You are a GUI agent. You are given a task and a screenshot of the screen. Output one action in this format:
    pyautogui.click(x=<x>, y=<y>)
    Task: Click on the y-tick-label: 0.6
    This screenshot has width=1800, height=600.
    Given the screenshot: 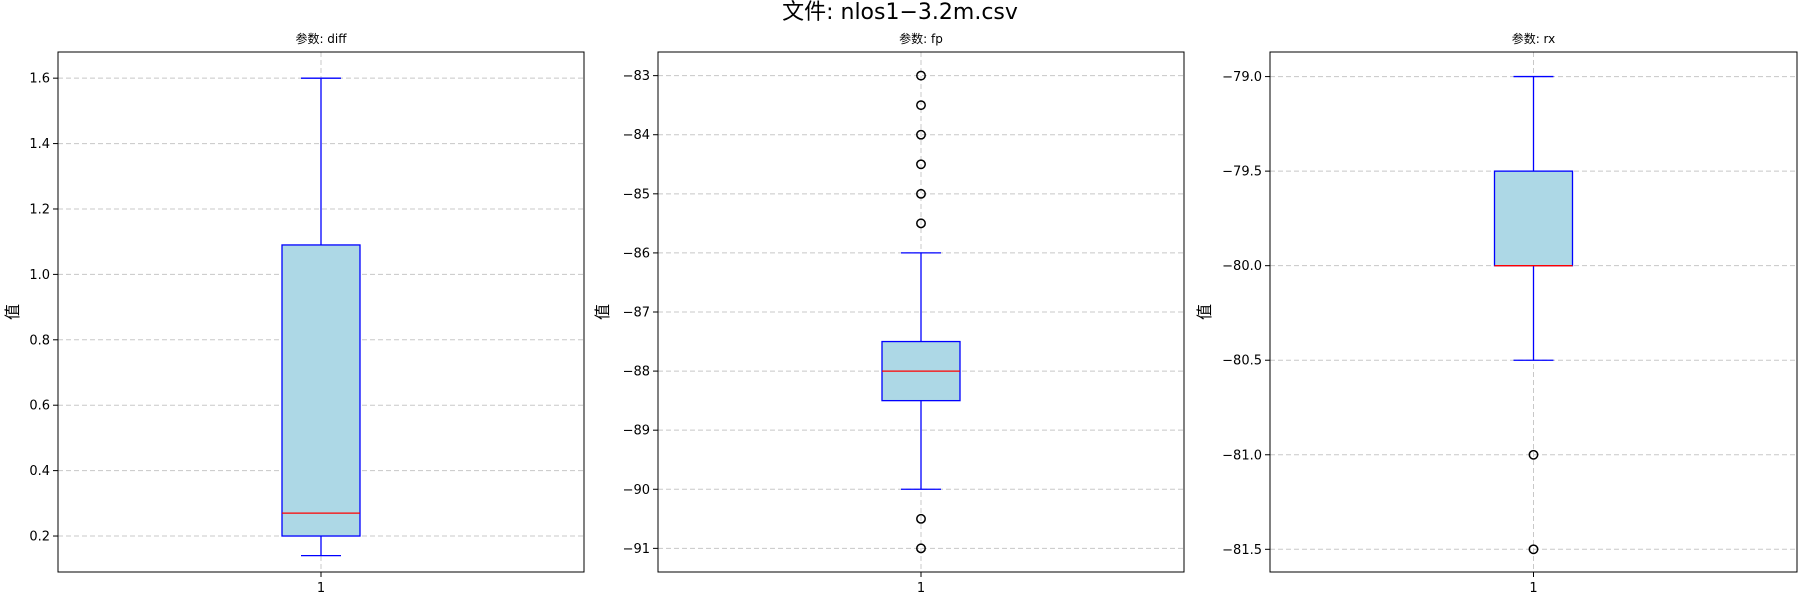 What is the action you would take?
    pyautogui.click(x=39, y=406)
    